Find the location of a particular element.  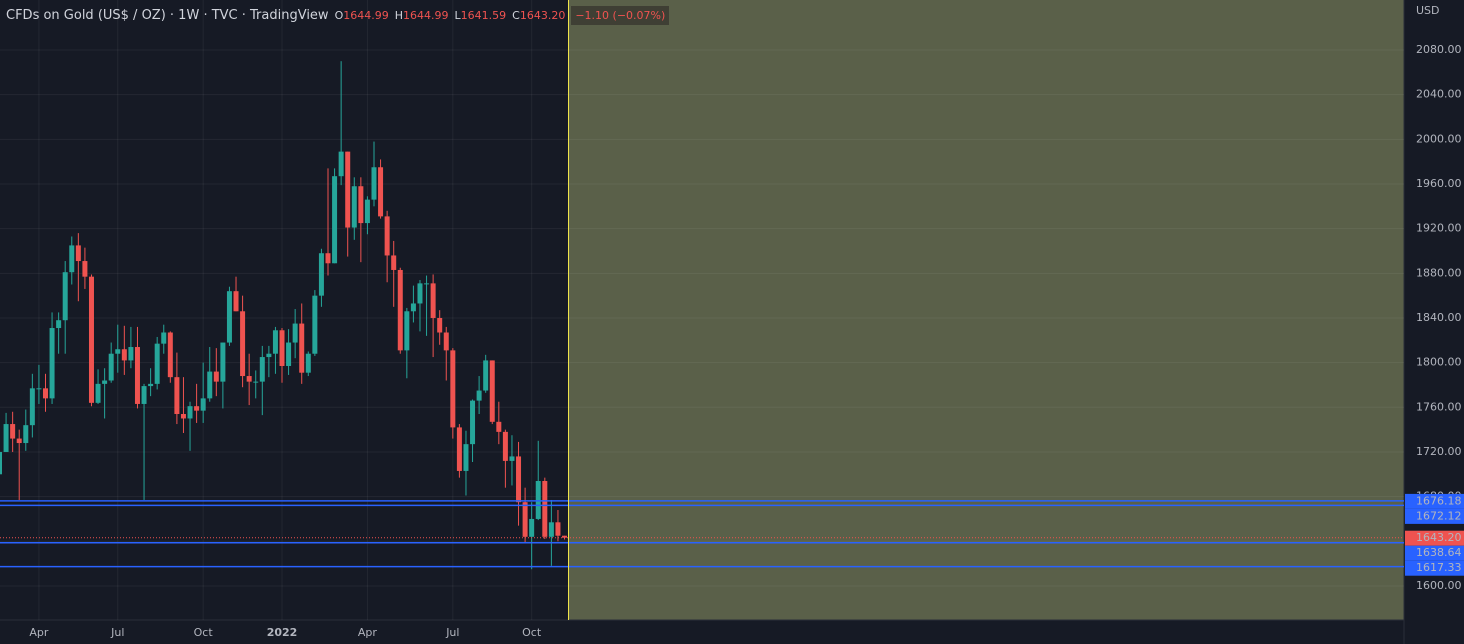

y-tick-label: 1720.00 is located at coordinates (1439, 451).